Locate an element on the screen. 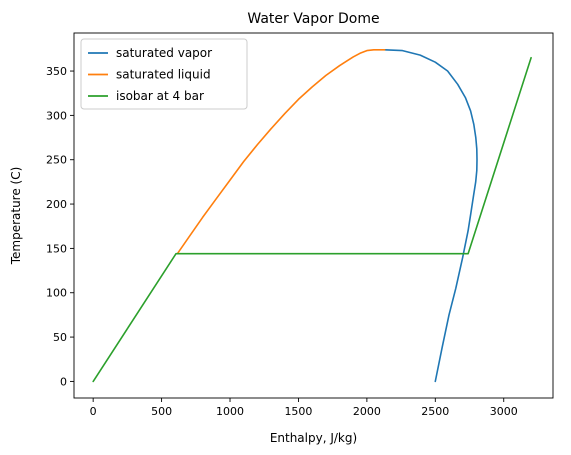 The height and width of the screenshot is (455, 571). chart-title: Water Vapor Dome is located at coordinates (313, 19).